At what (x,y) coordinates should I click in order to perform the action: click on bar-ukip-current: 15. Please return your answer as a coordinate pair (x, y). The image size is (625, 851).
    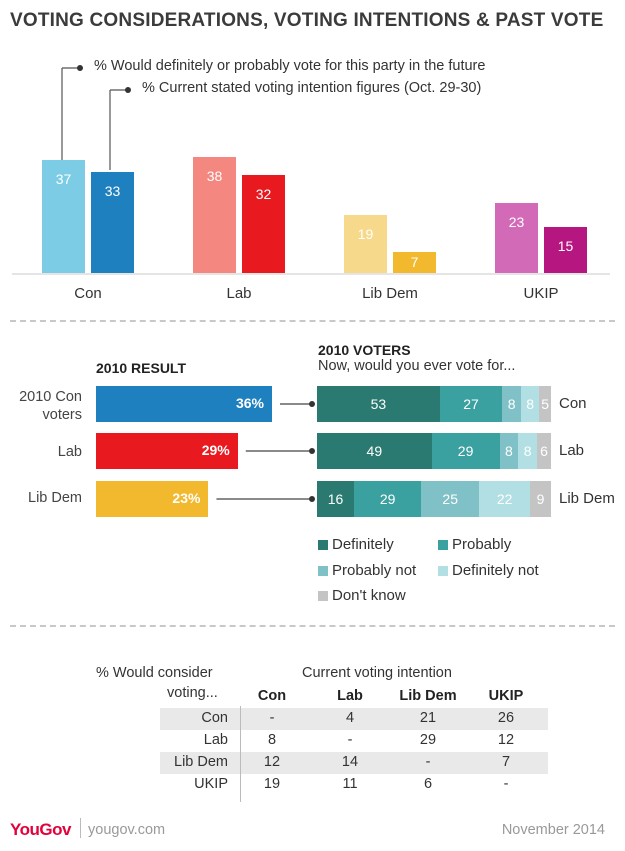
    Looking at the image, I should click on (565, 250).